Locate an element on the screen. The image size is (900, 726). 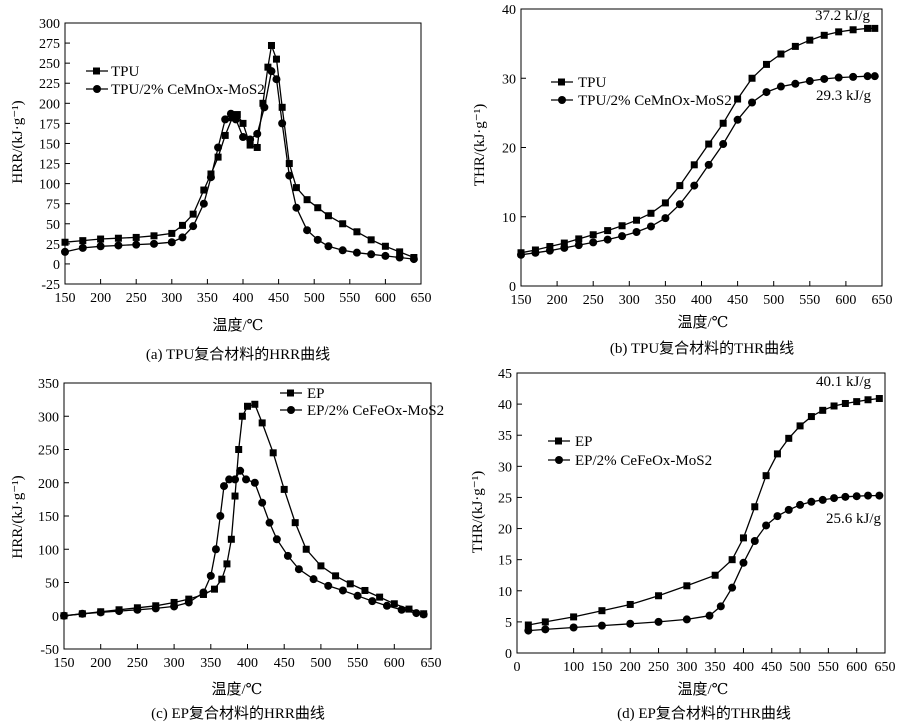
panel-c-legend-label-1: EP/2% CeFeOx-MoS2 is located at coordinates (375, 411).